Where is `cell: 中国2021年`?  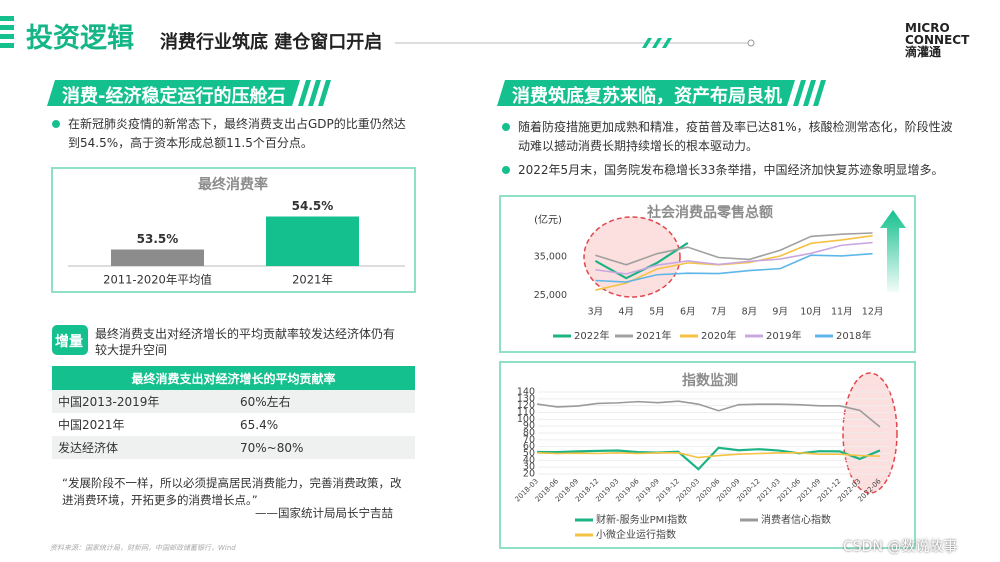 cell: 中国2021年 is located at coordinates (91, 425).